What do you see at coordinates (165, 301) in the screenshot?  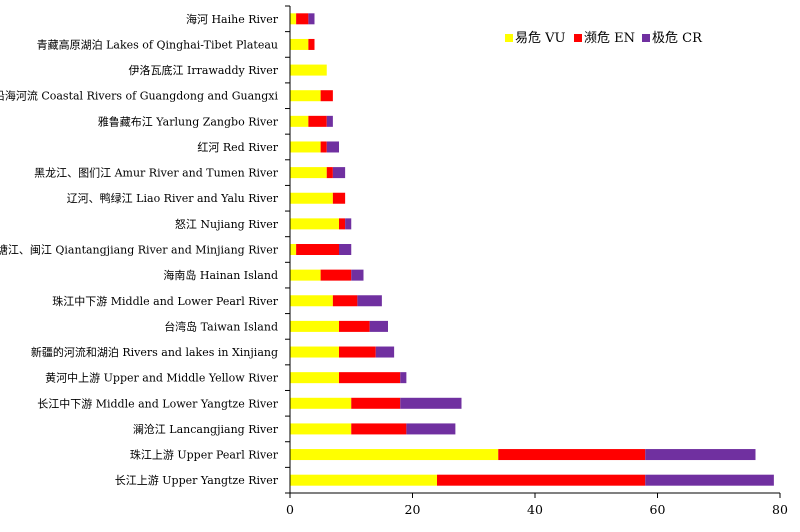 I see `category-label: 珠江中下游 Middle and Lower Pearl River` at bounding box center [165, 301].